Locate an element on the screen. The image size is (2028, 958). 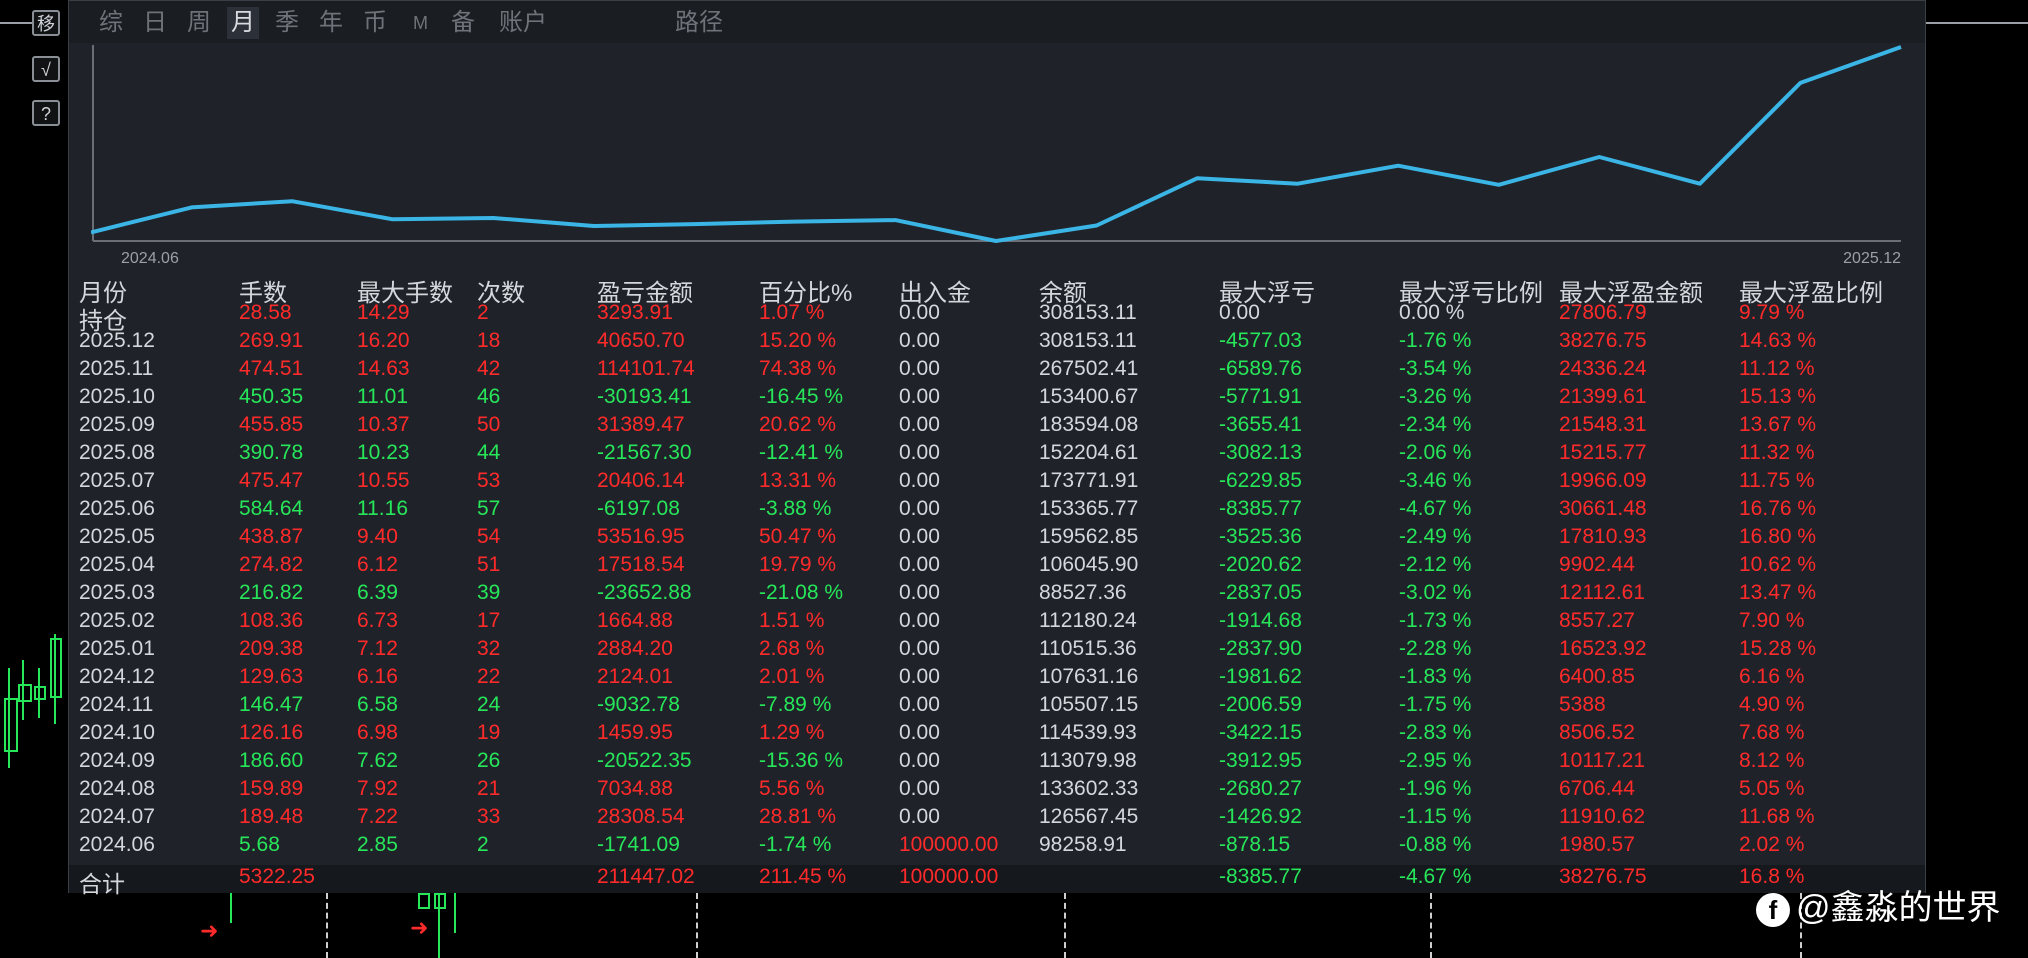
cell-count: 2 is located at coordinates (483, 844).